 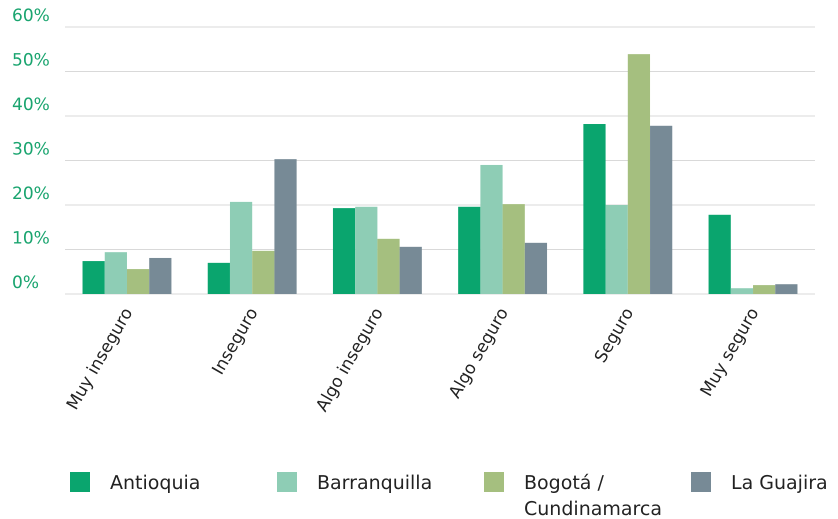 What do you see at coordinates (155, 483) in the screenshot?
I see `legend-label: Antioquia` at bounding box center [155, 483].